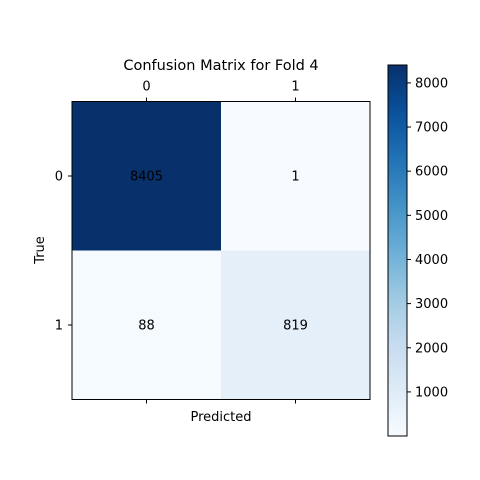  I want to click on colorbar-tick-label-1: 2000, so click(431, 348).